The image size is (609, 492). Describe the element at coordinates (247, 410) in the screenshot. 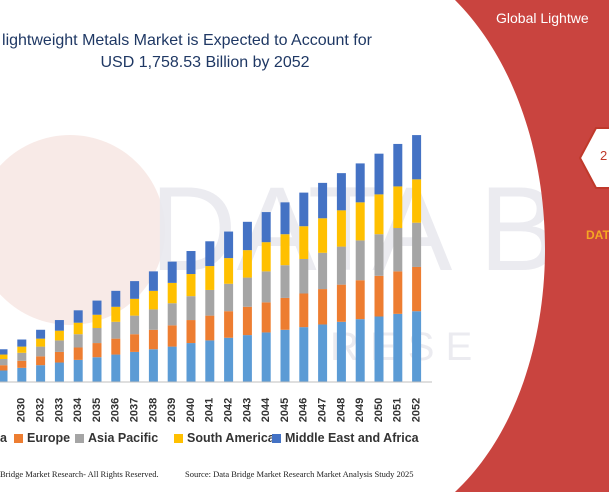

I see `x-tick-label-13: 2043` at that location.